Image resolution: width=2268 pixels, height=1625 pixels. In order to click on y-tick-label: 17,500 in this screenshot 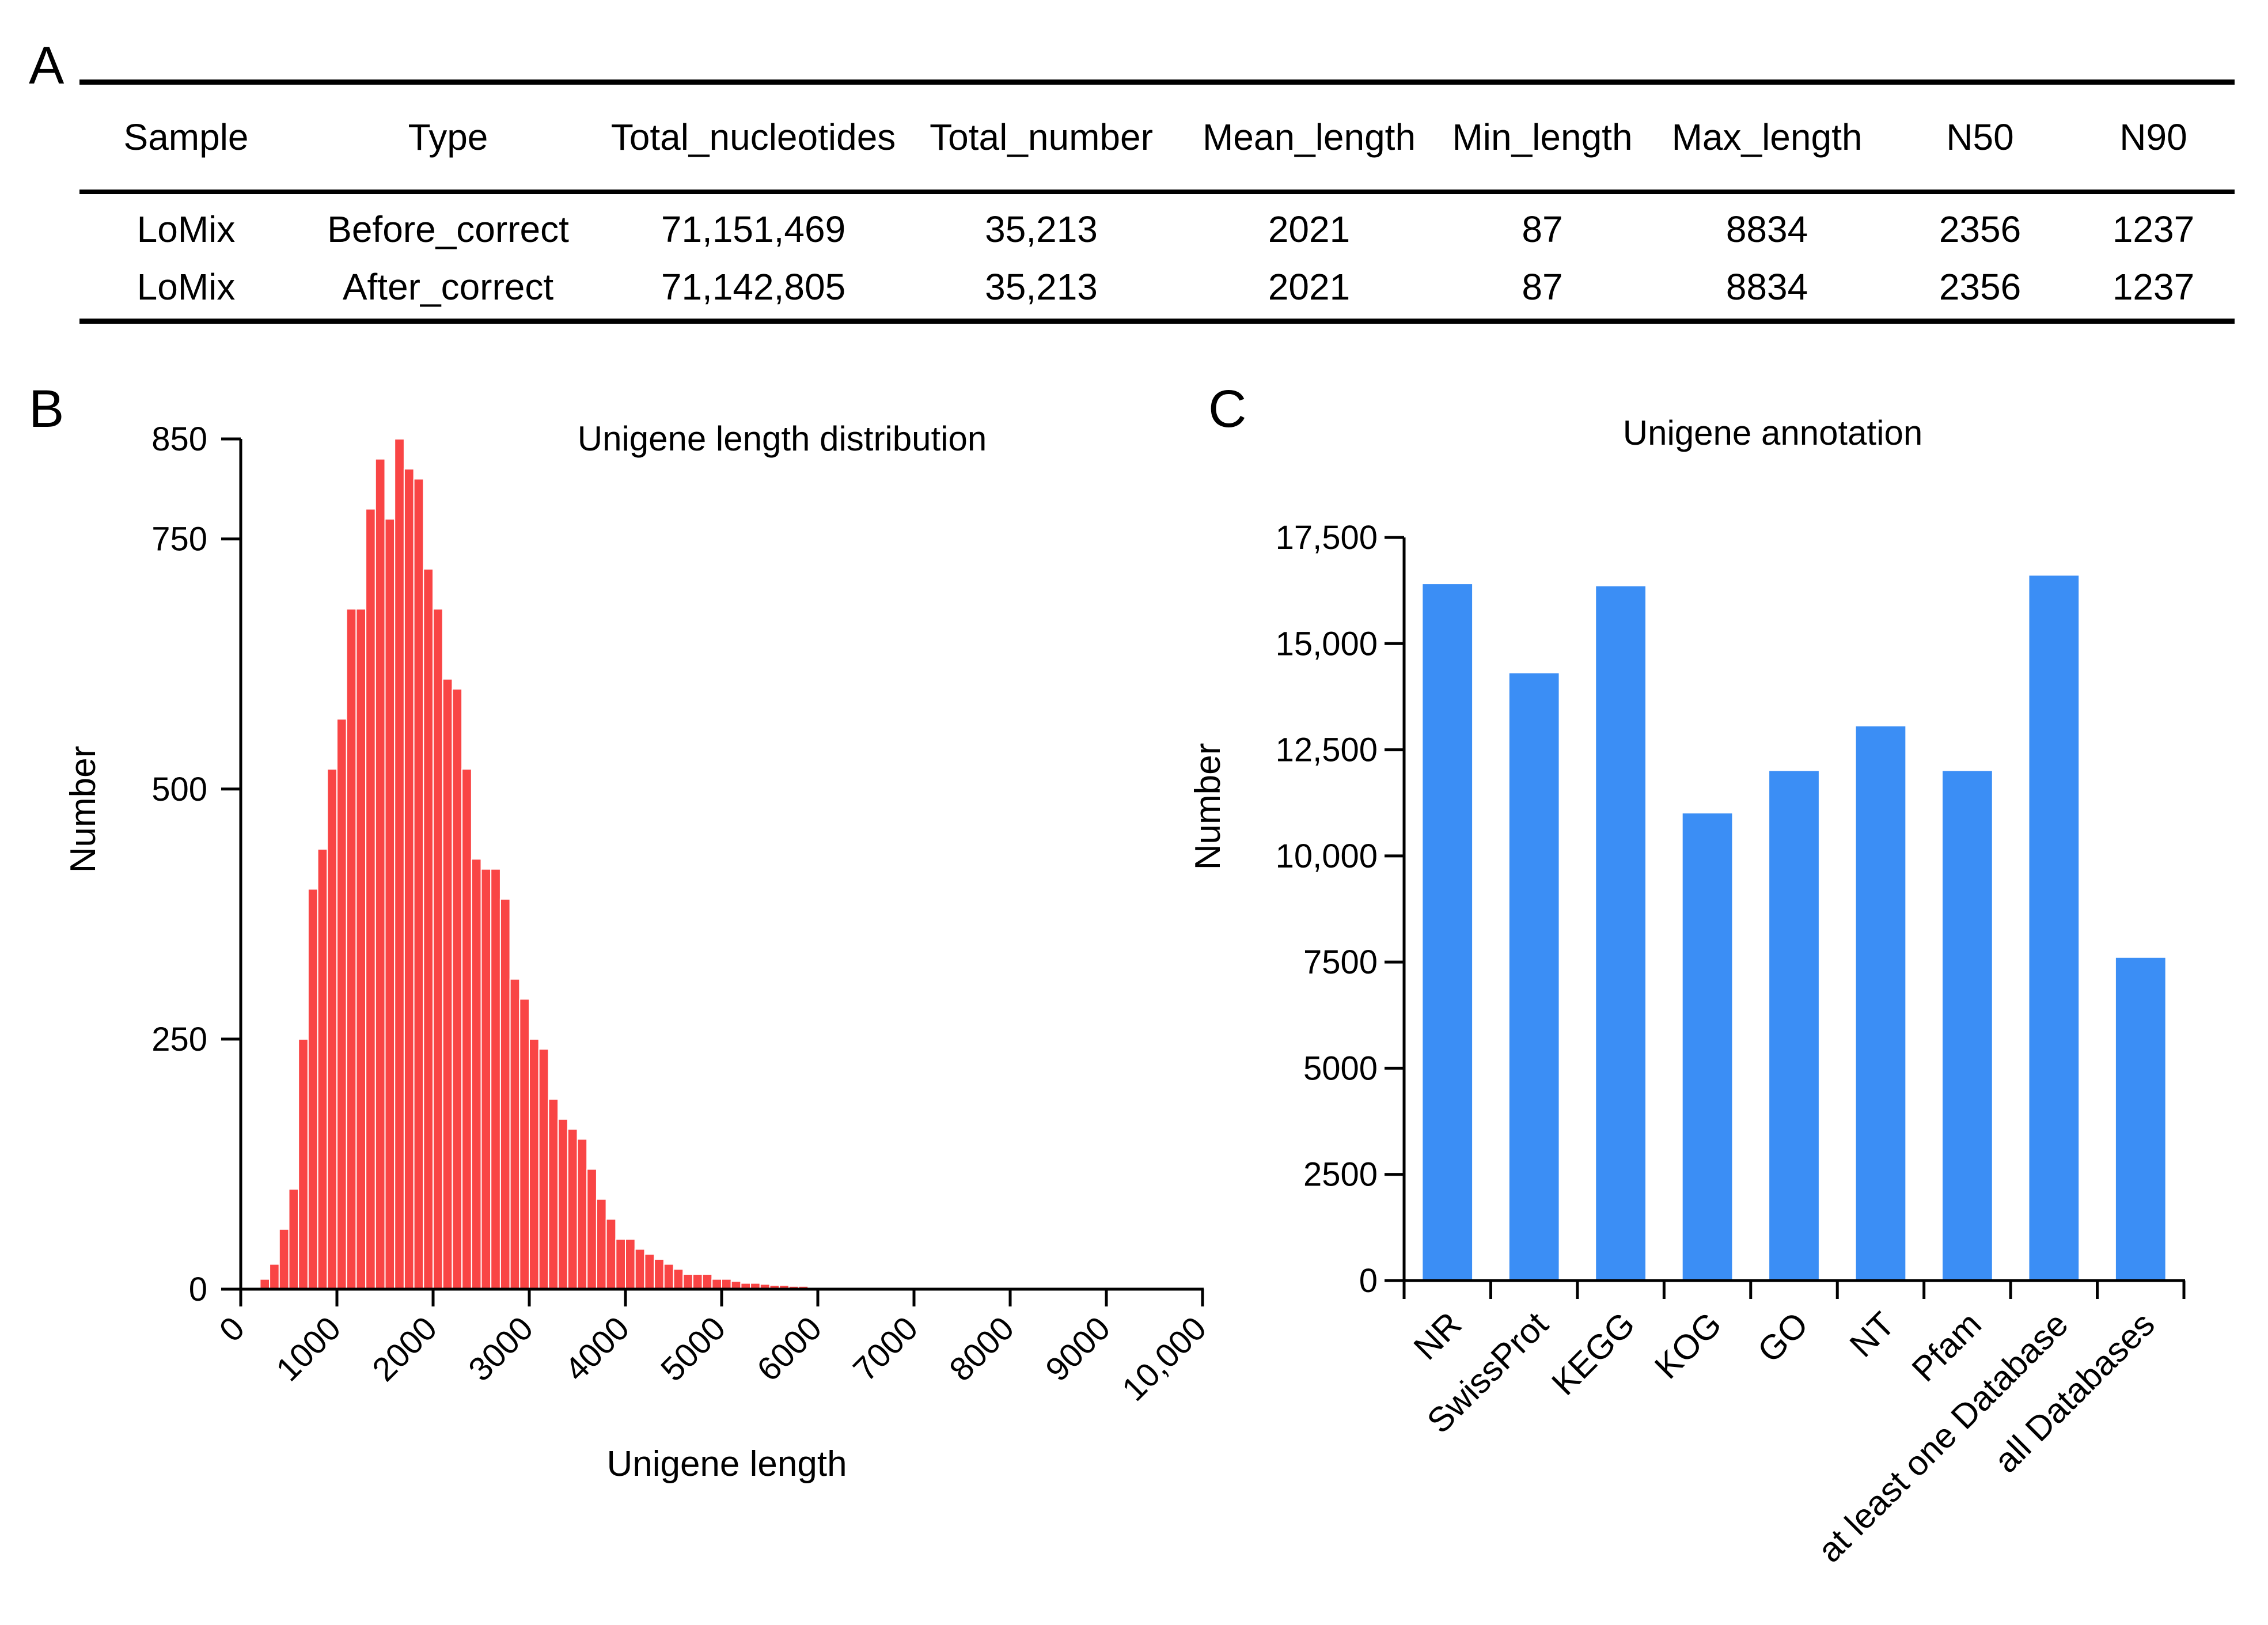, I will do `click(1327, 537)`.